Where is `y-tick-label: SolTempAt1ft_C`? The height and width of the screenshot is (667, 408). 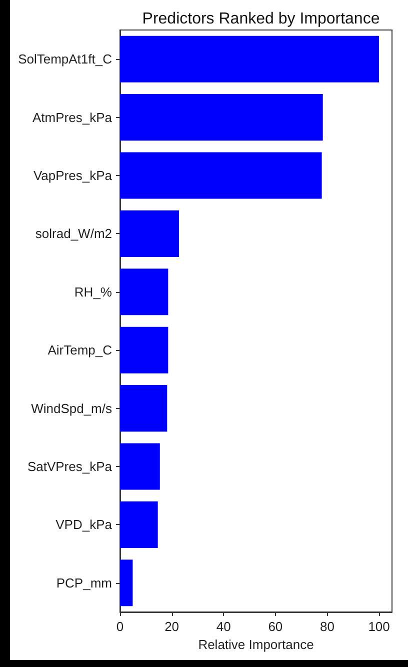 y-tick-label: SolTempAt1ft_C is located at coordinates (65, 59).